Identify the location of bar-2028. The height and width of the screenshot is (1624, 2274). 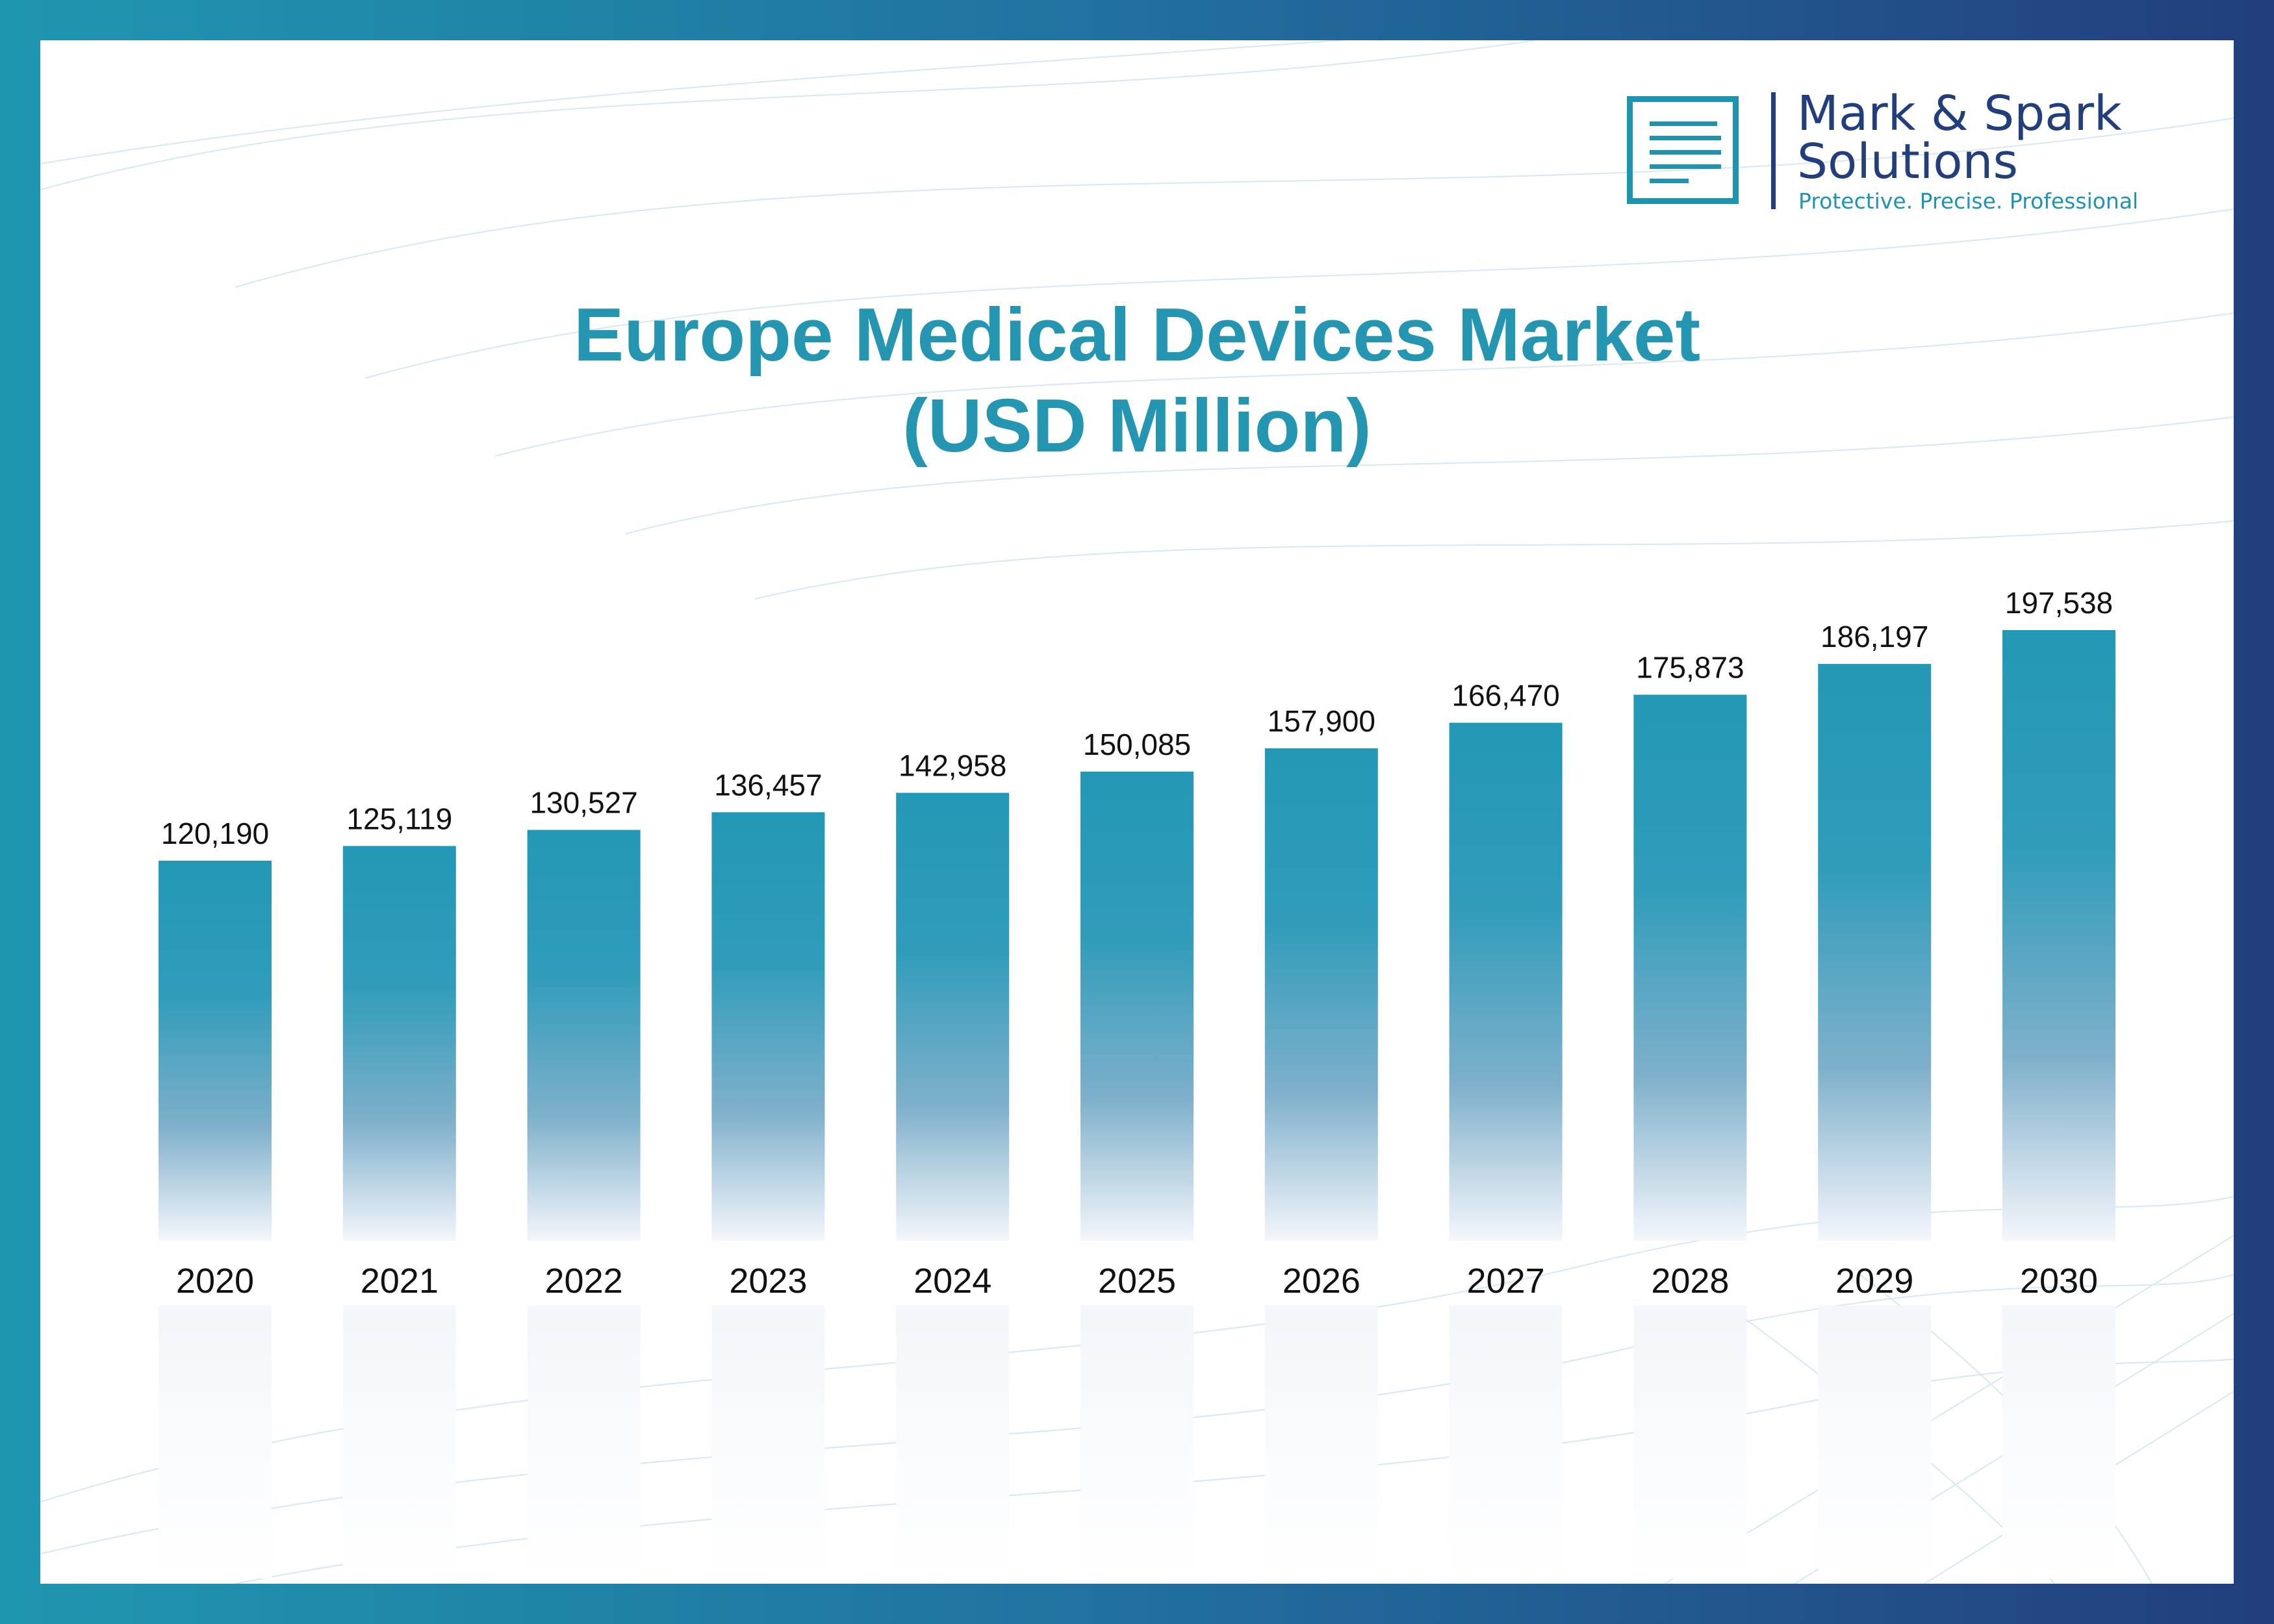
(1690, 967).